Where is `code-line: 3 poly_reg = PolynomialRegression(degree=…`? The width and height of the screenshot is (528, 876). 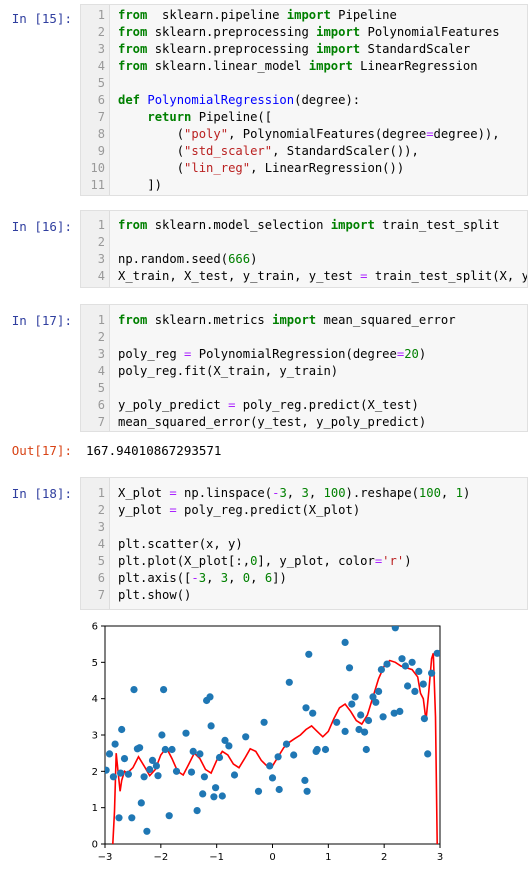 code-line: 3 poly_reg = PolynomialRegression(degree=… is located at coordinates (304, 354).